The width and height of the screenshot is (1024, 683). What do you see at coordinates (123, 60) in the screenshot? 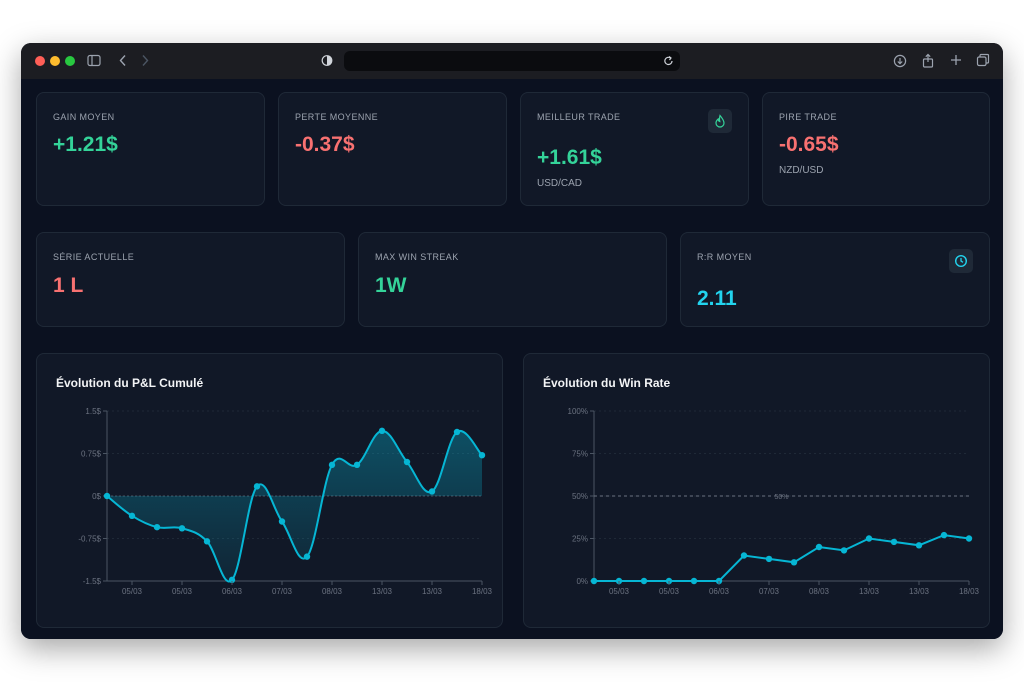
I see `back-icon` at bounding box center [123, 60].